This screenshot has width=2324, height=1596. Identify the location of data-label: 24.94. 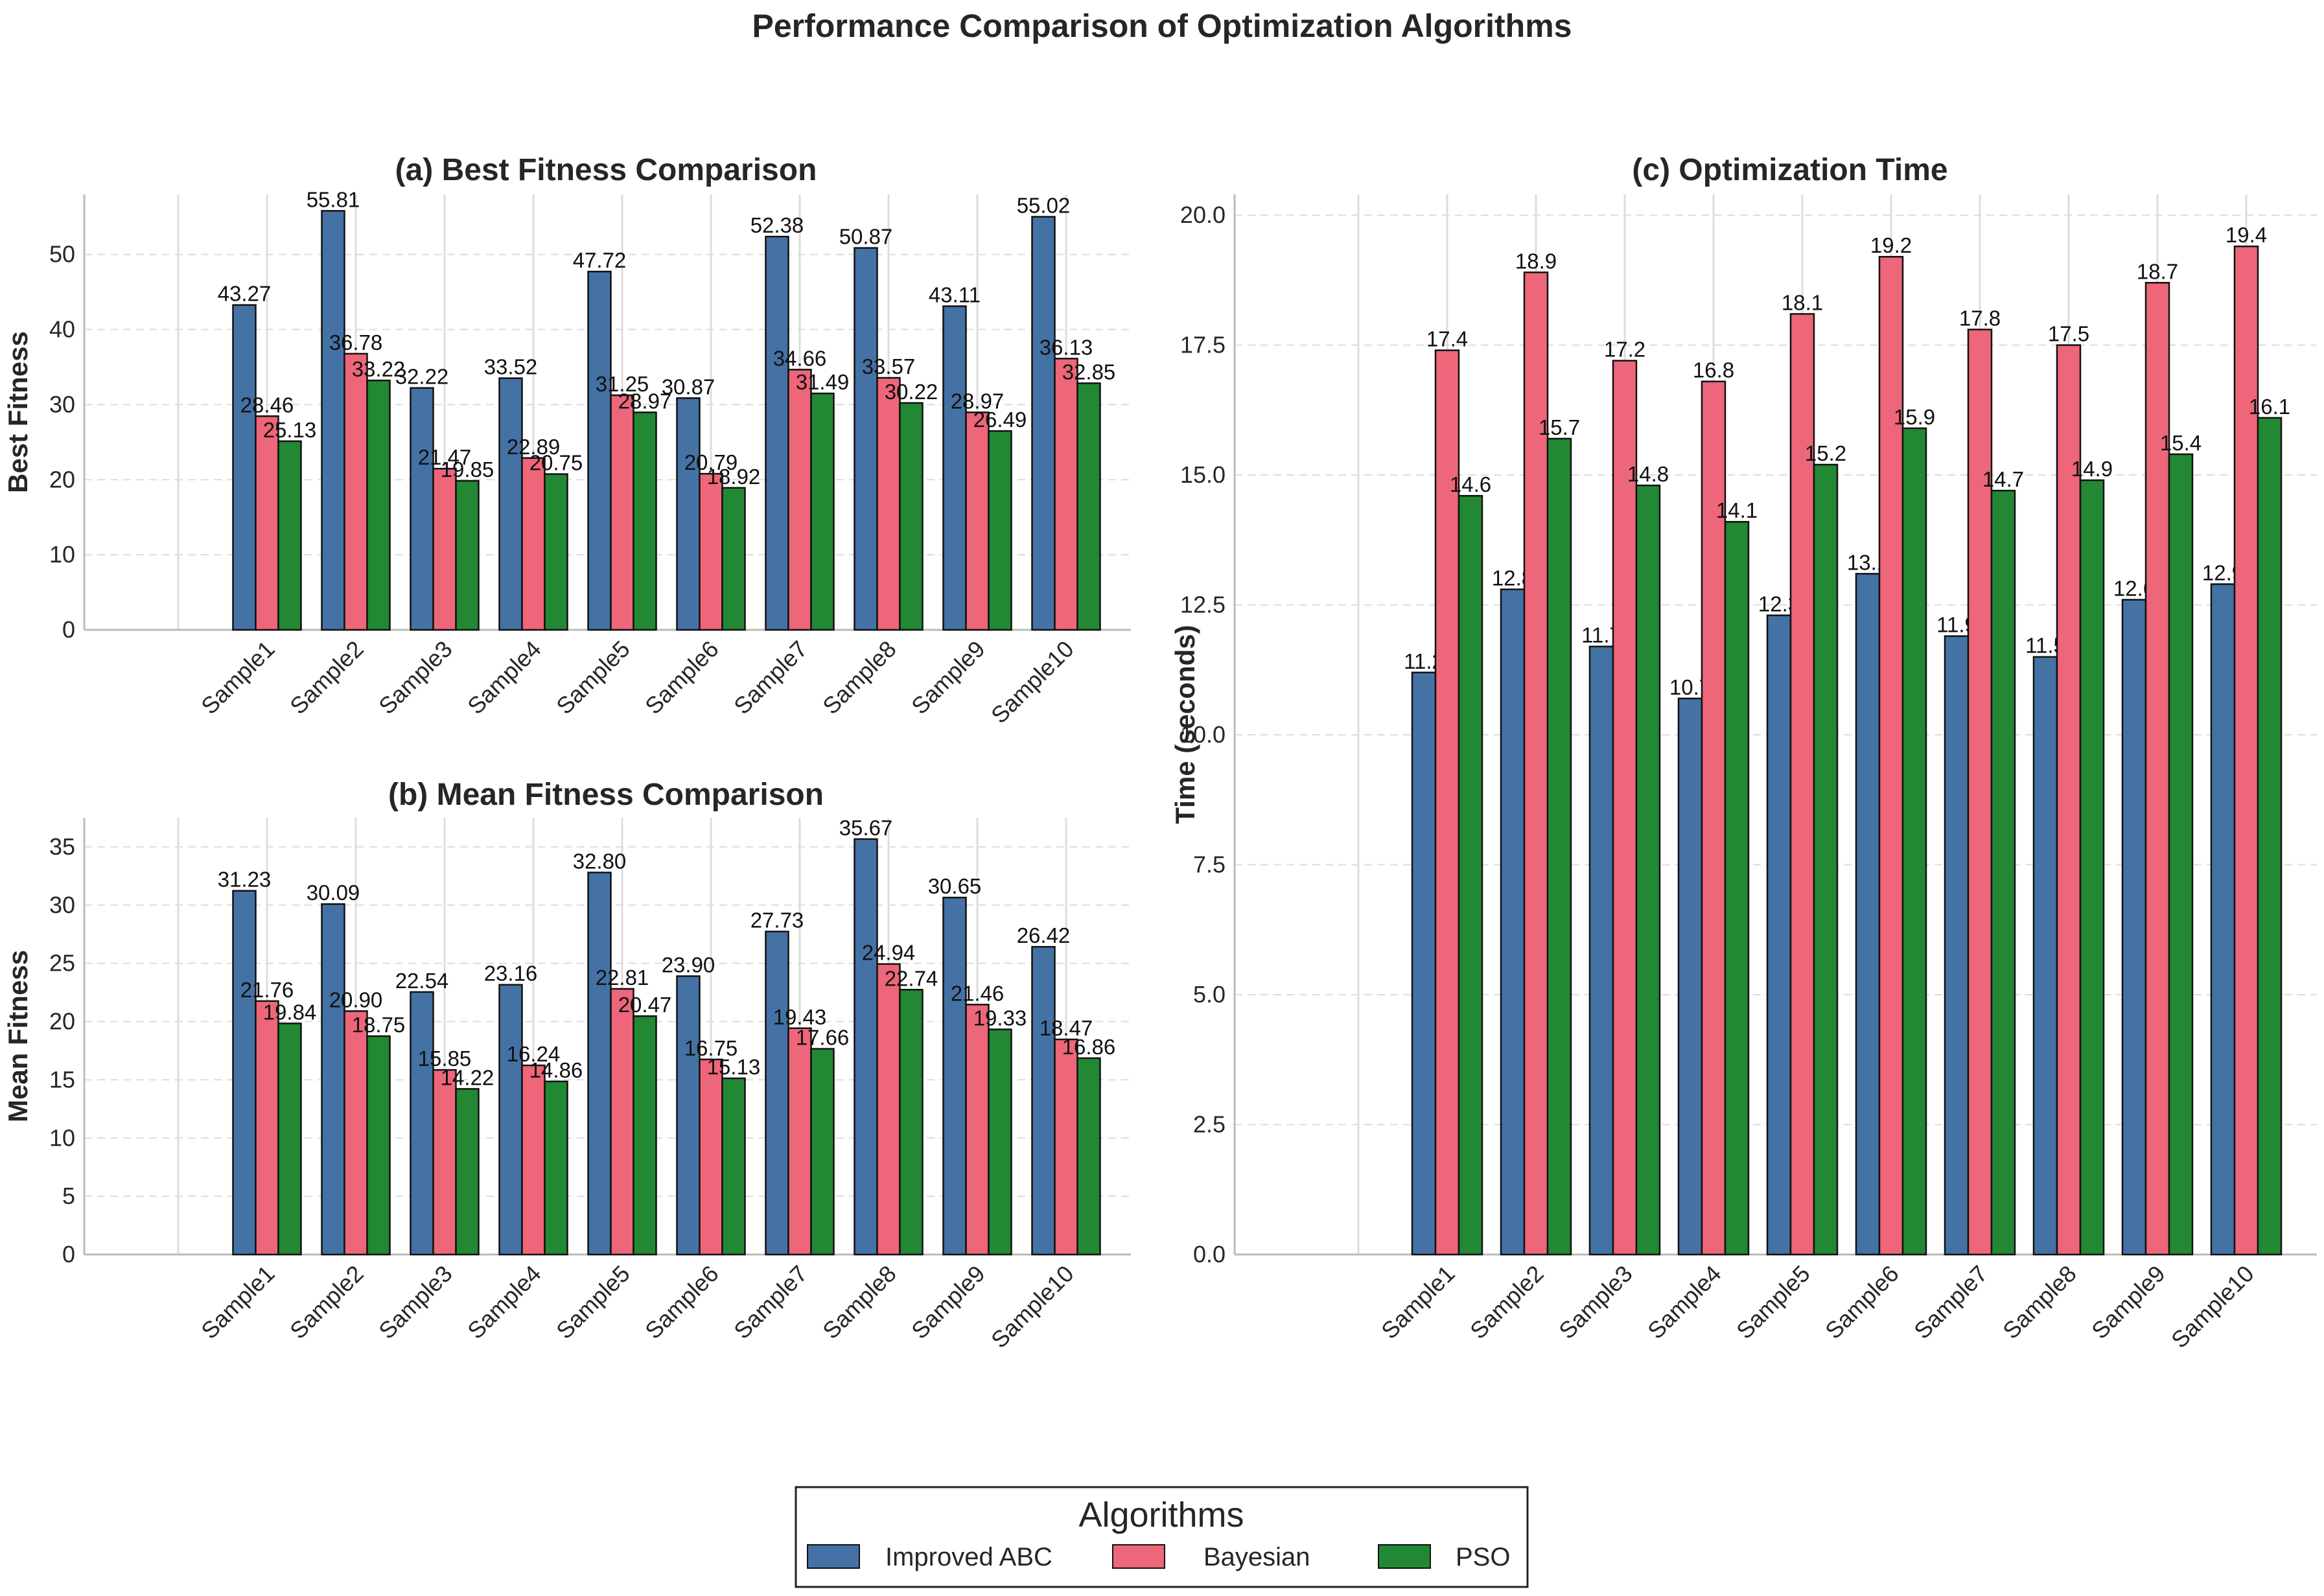
(889, 953).